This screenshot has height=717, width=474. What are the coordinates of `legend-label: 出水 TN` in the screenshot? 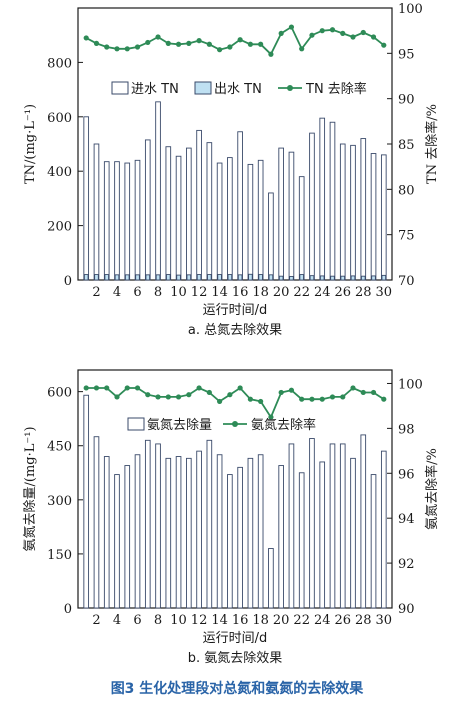 It's located at (238, 89).